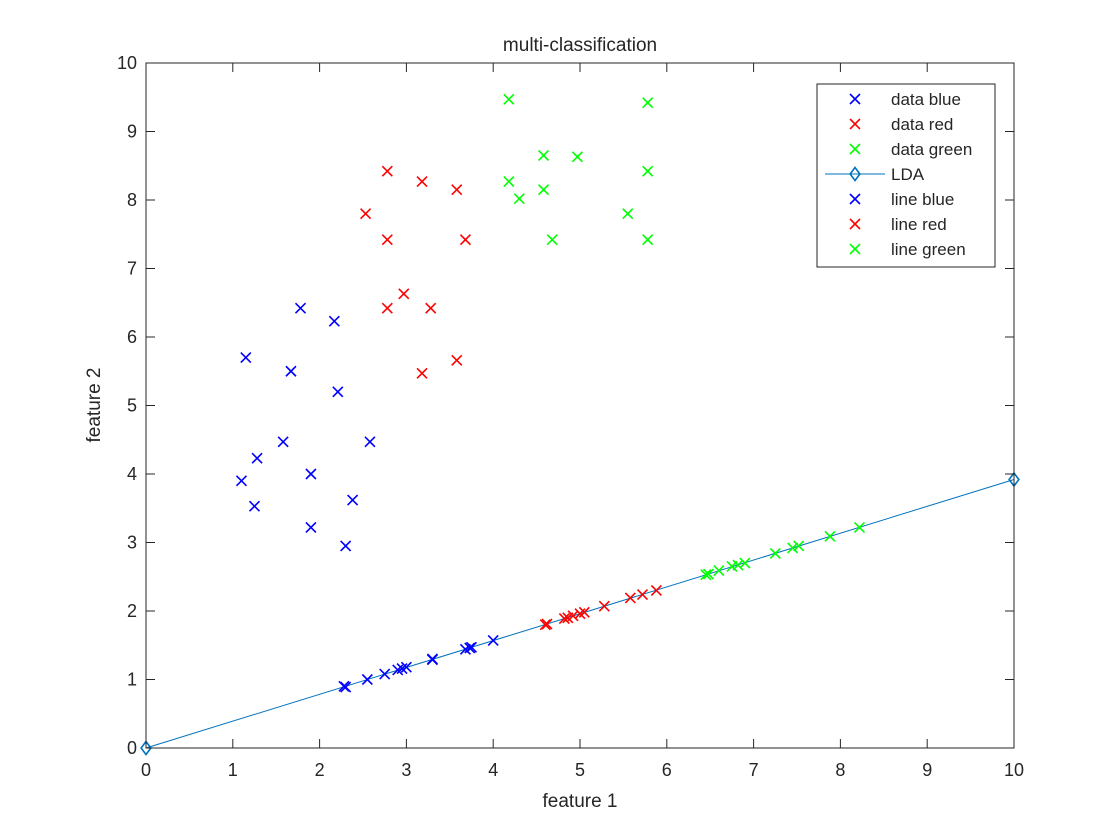  I want to click on y-tick-label: 6, so click(132, 337).